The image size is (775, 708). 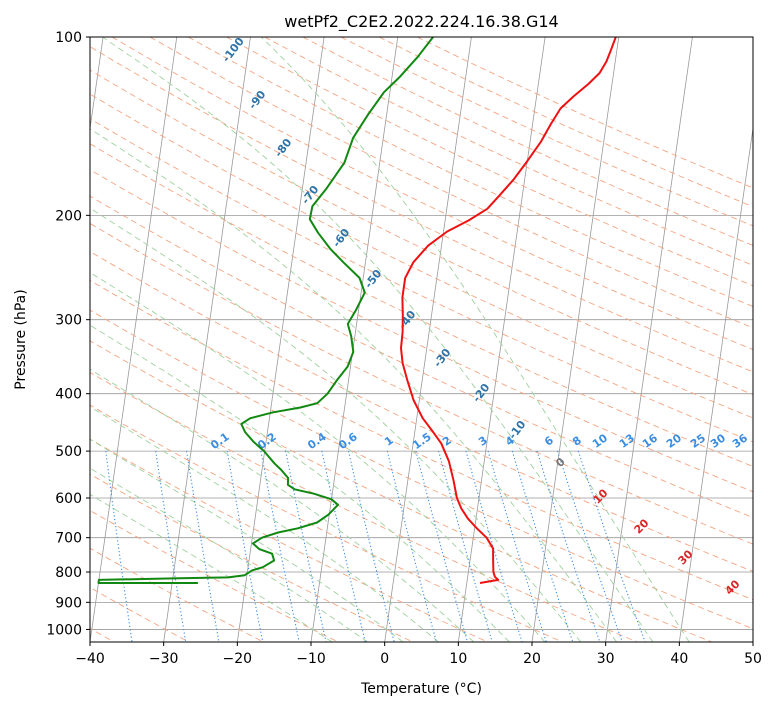 What do you see at coordinates (421, 22) in the screenshot?
I see `chart-title: wetPf2_C2E2.2022.224.16.38.G14` at bounding box center [421, 22].